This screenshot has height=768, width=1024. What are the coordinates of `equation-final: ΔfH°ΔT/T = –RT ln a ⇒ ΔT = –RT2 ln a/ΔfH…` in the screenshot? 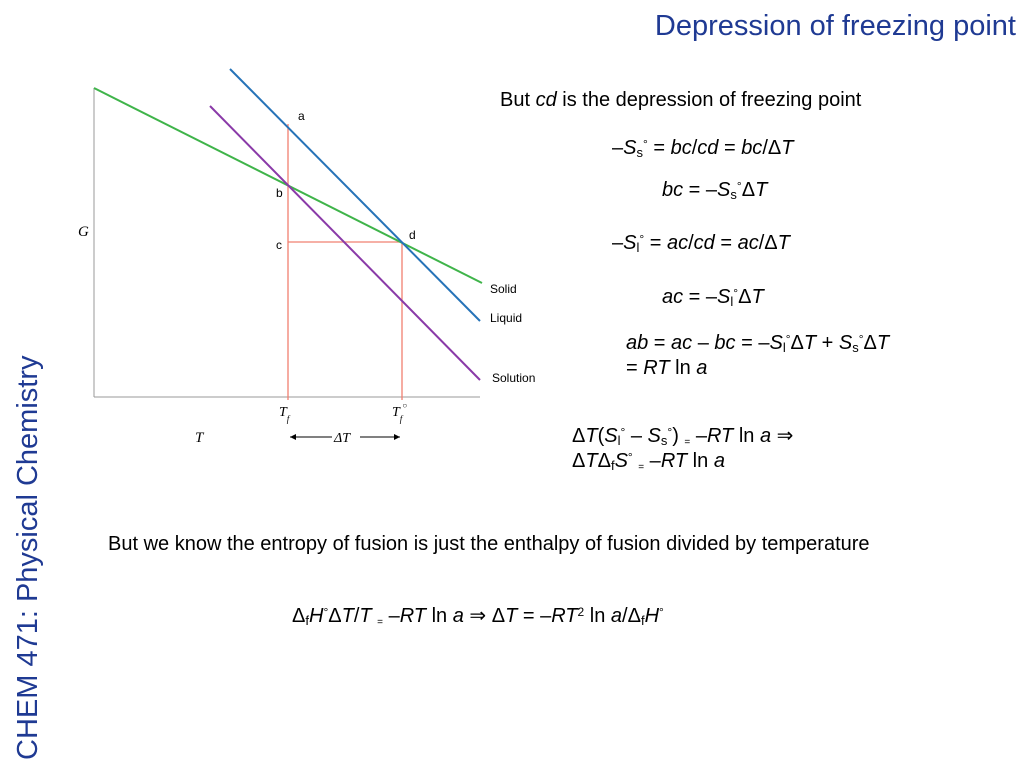 It's located at (478, 616).